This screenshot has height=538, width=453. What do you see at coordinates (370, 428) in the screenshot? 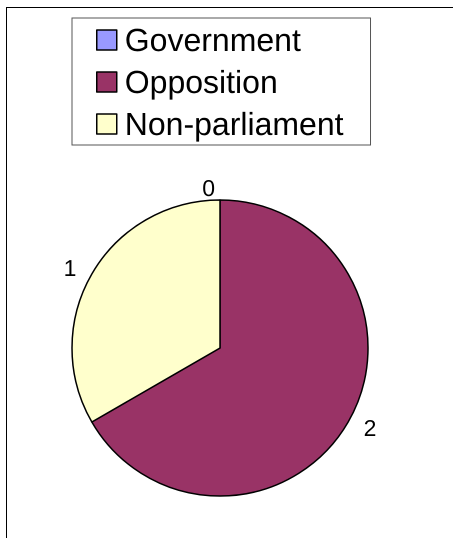
I see `data-label: 2` at bounding box center [370, 428].